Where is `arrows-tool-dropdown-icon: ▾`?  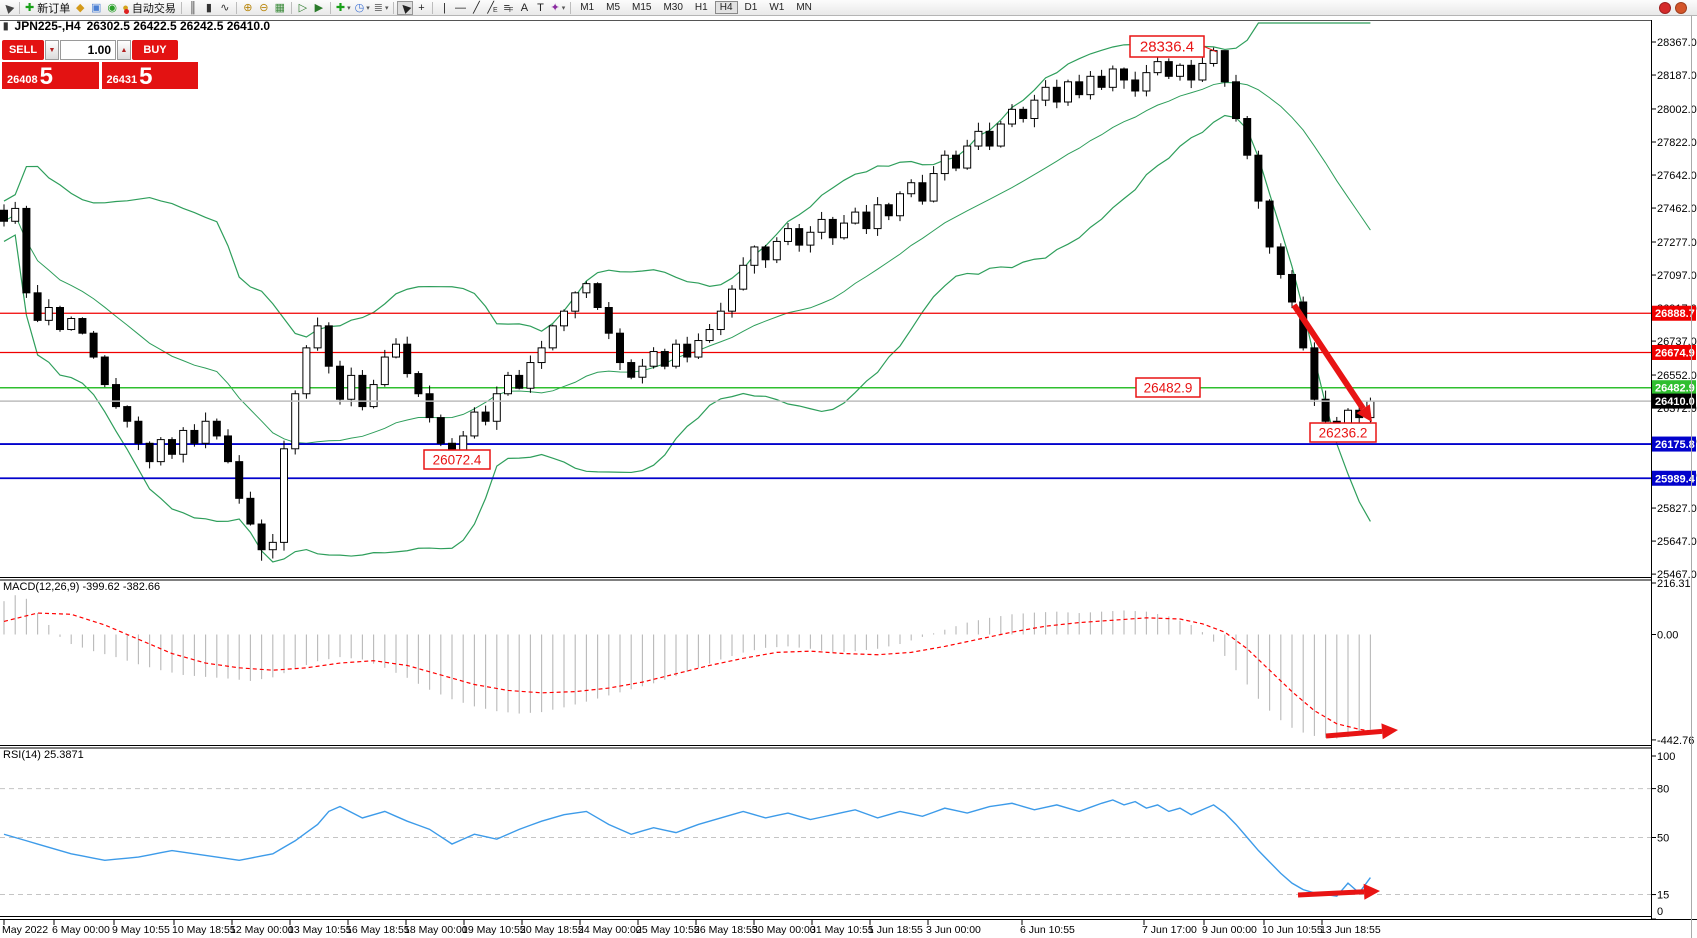
arrows-tool-dropdown-icon: ▾ is located at coordinates (563, 8).